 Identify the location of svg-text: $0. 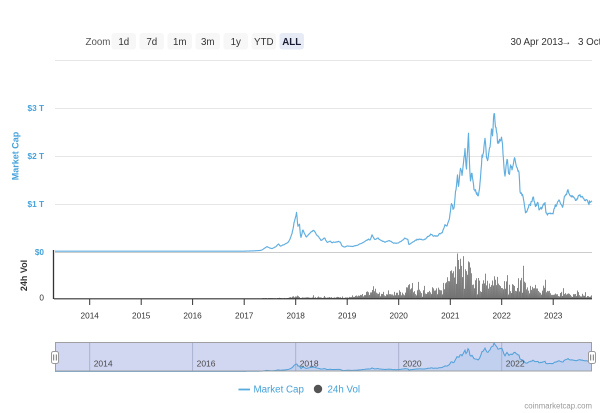
(40, 252).